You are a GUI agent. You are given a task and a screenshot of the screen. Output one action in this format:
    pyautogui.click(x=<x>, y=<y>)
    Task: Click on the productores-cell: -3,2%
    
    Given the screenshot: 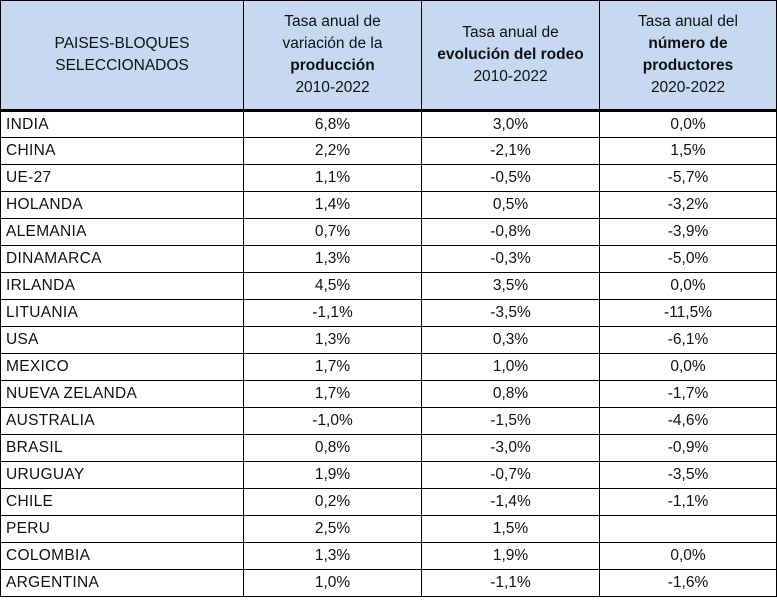 What is the action you would take?
    pyautogui.click(x=688, y=205)
    